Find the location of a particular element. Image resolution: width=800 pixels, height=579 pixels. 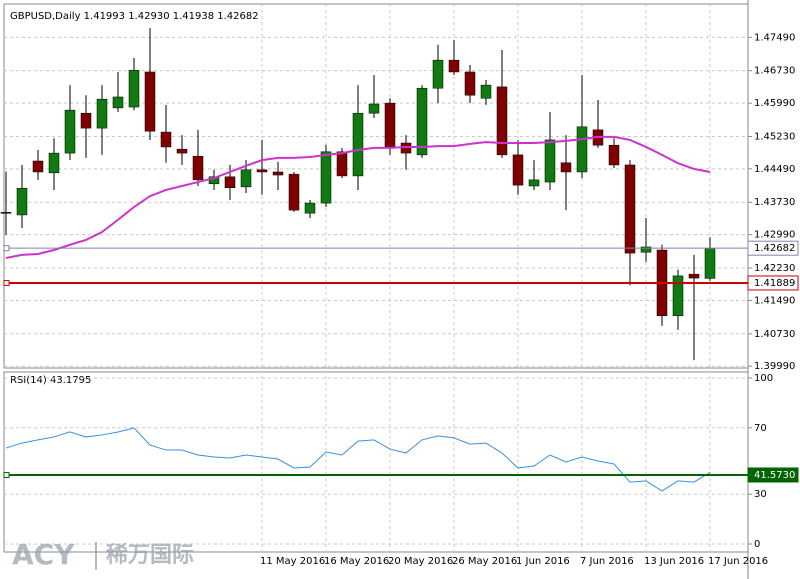

rsi-line is located at coordinates (358, 459).